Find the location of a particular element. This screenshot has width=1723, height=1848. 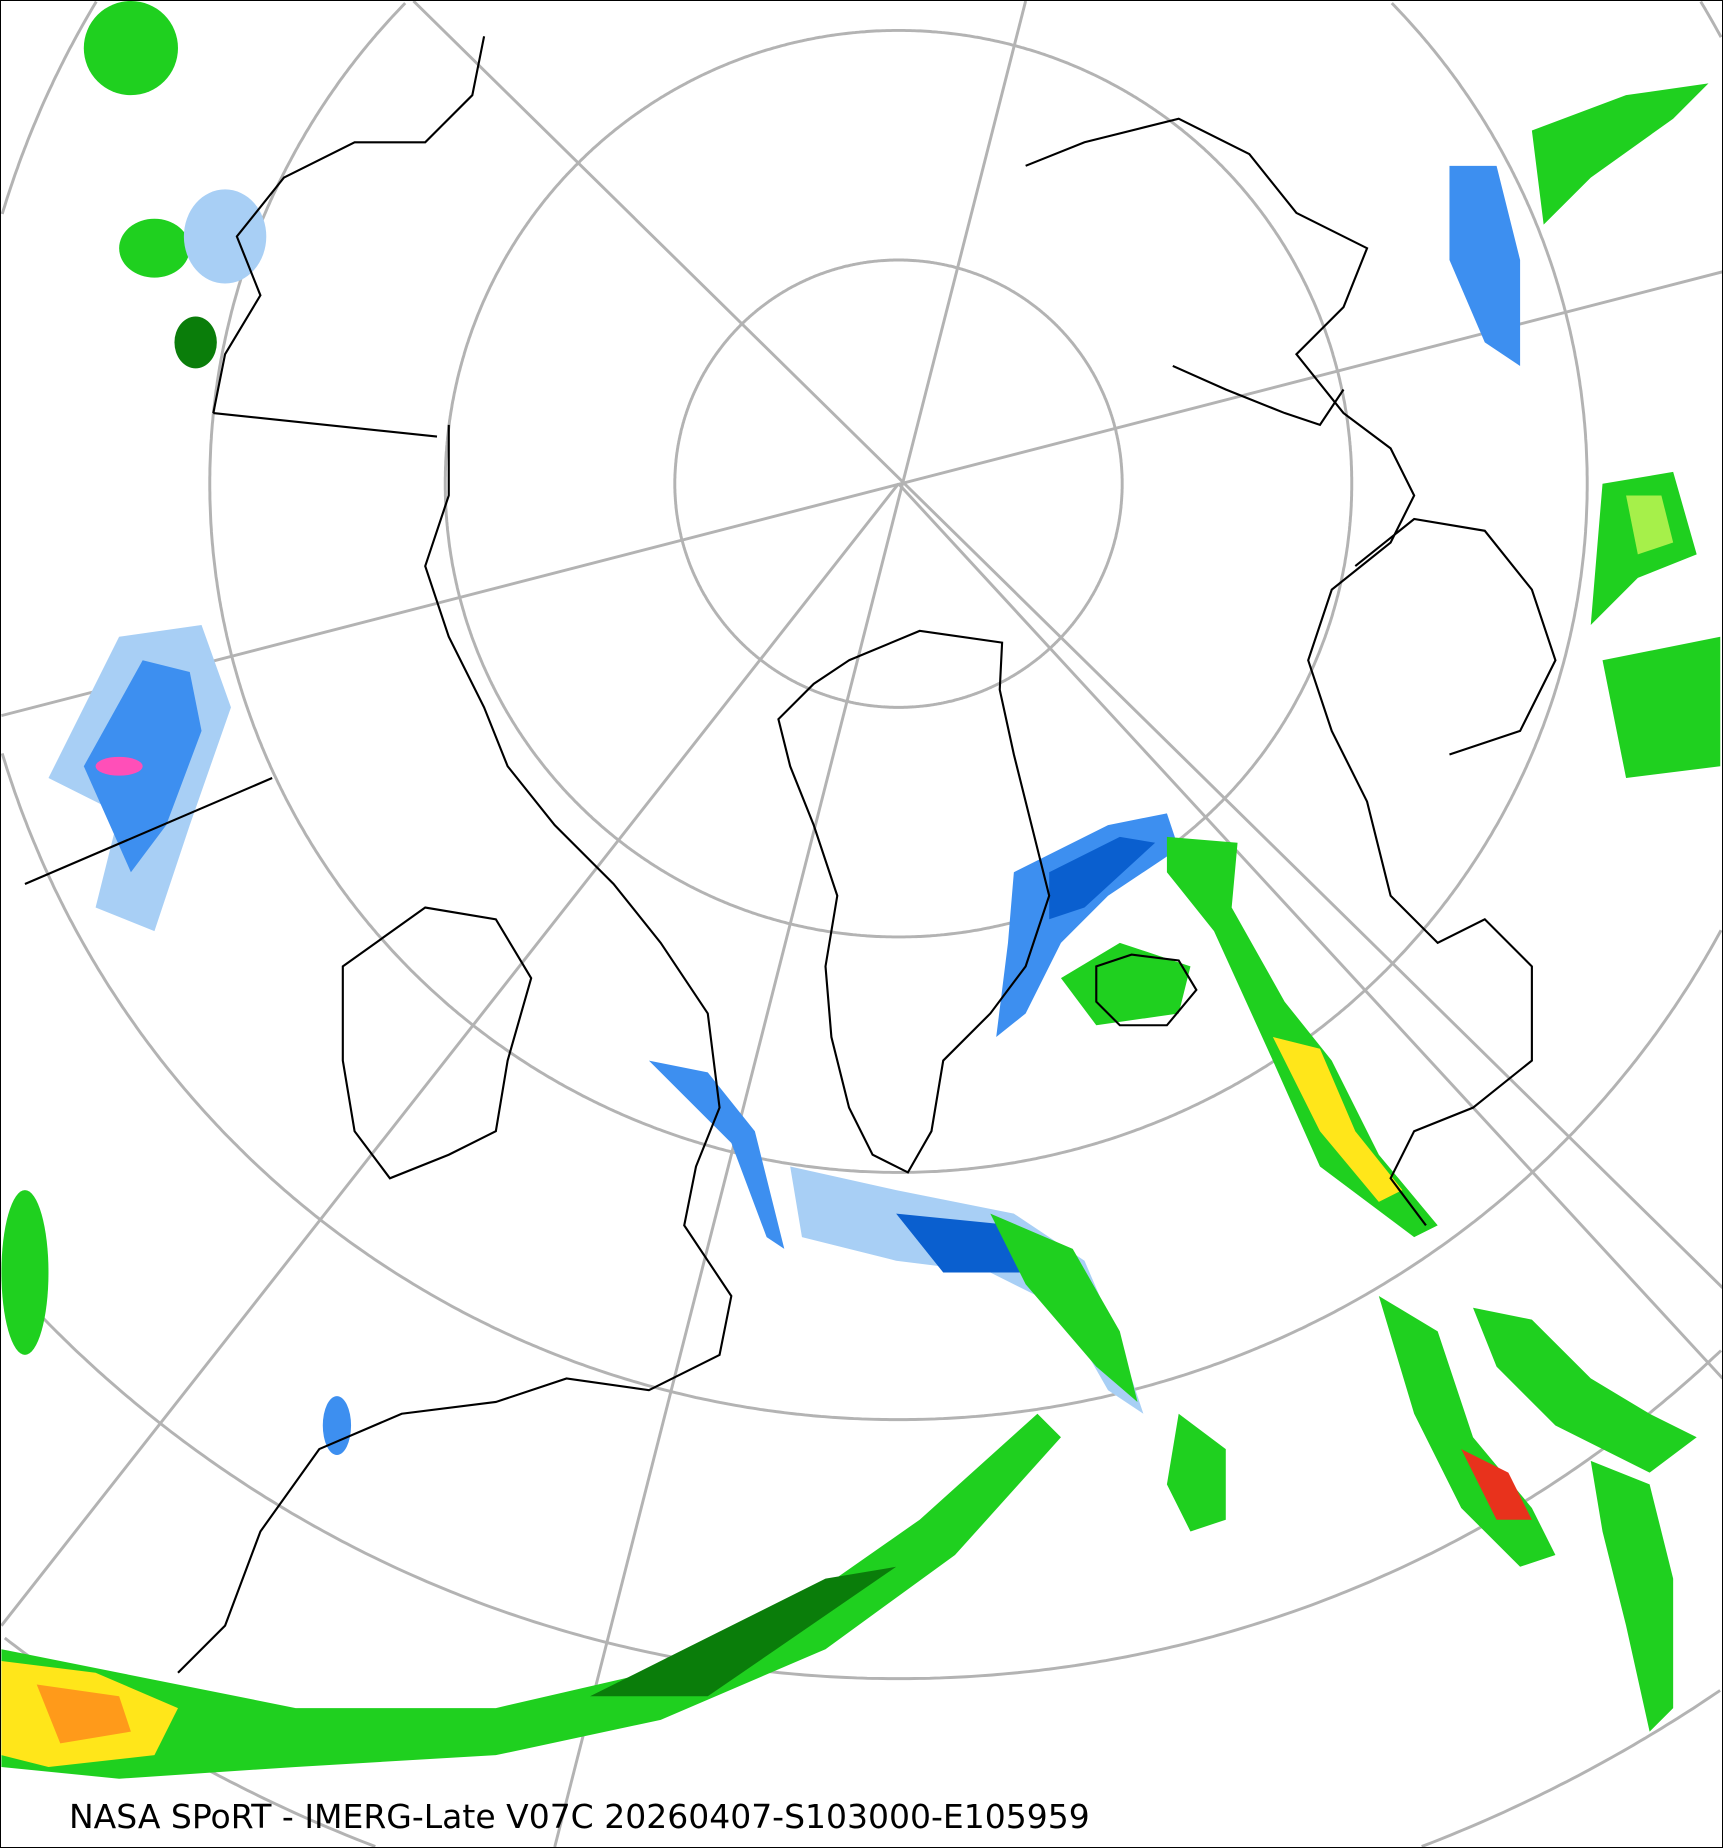

canada-border is located at coordinates (325, 424).